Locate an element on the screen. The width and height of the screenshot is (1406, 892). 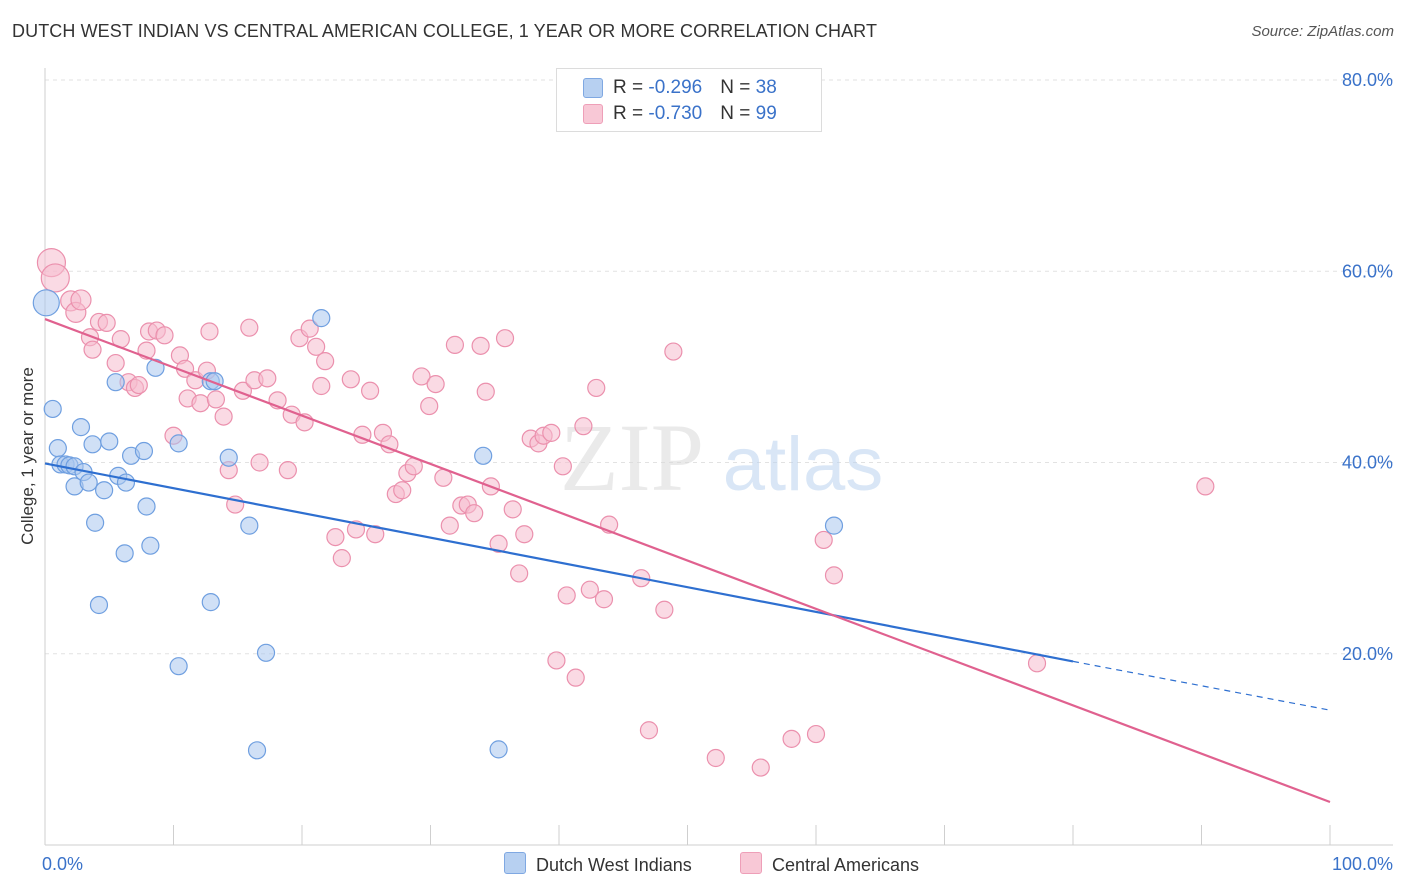
x-tick-label-max: 100.0% is located at coordinates (1362, 864).